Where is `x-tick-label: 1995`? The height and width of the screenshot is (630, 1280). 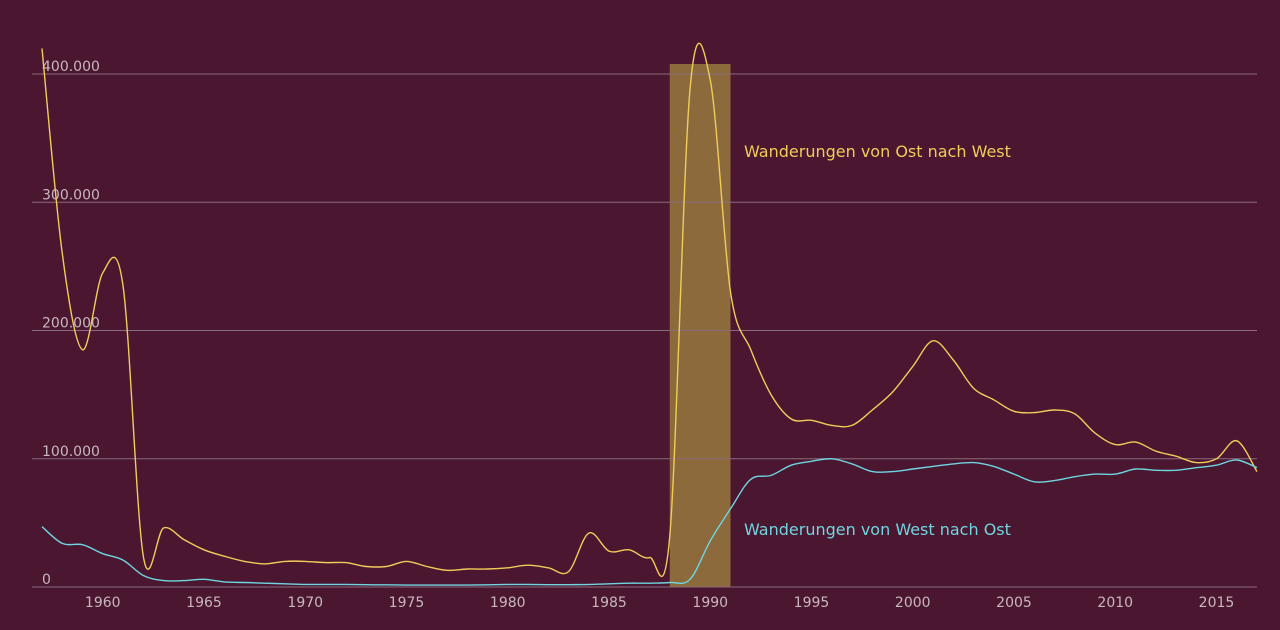
x-tick-label: 1995 is located at coordinates (812, 603).